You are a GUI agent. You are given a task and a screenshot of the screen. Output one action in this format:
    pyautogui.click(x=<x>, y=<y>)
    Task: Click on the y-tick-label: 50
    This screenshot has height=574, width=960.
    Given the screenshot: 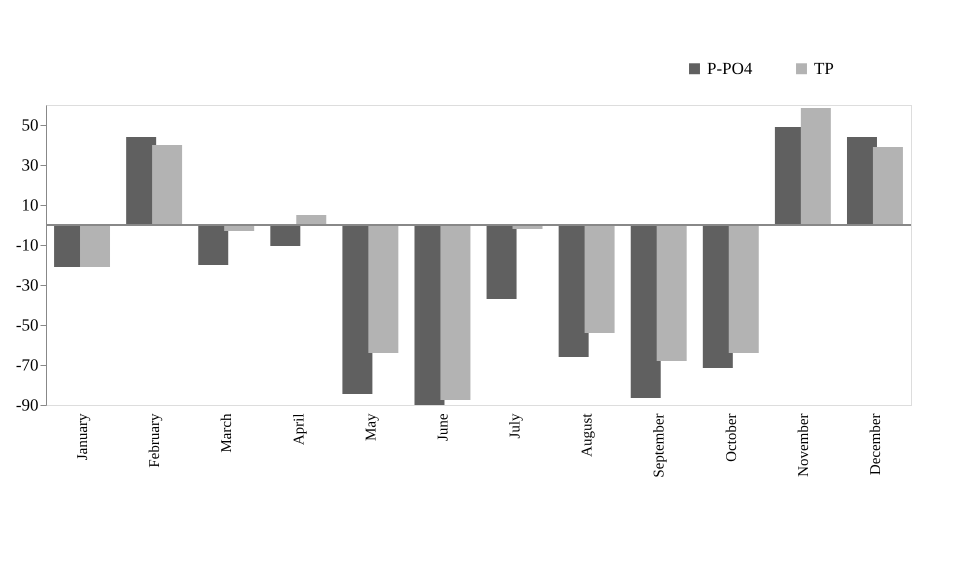 What is the action you would take?
    pyautogui.click(x=30, y=125)
    